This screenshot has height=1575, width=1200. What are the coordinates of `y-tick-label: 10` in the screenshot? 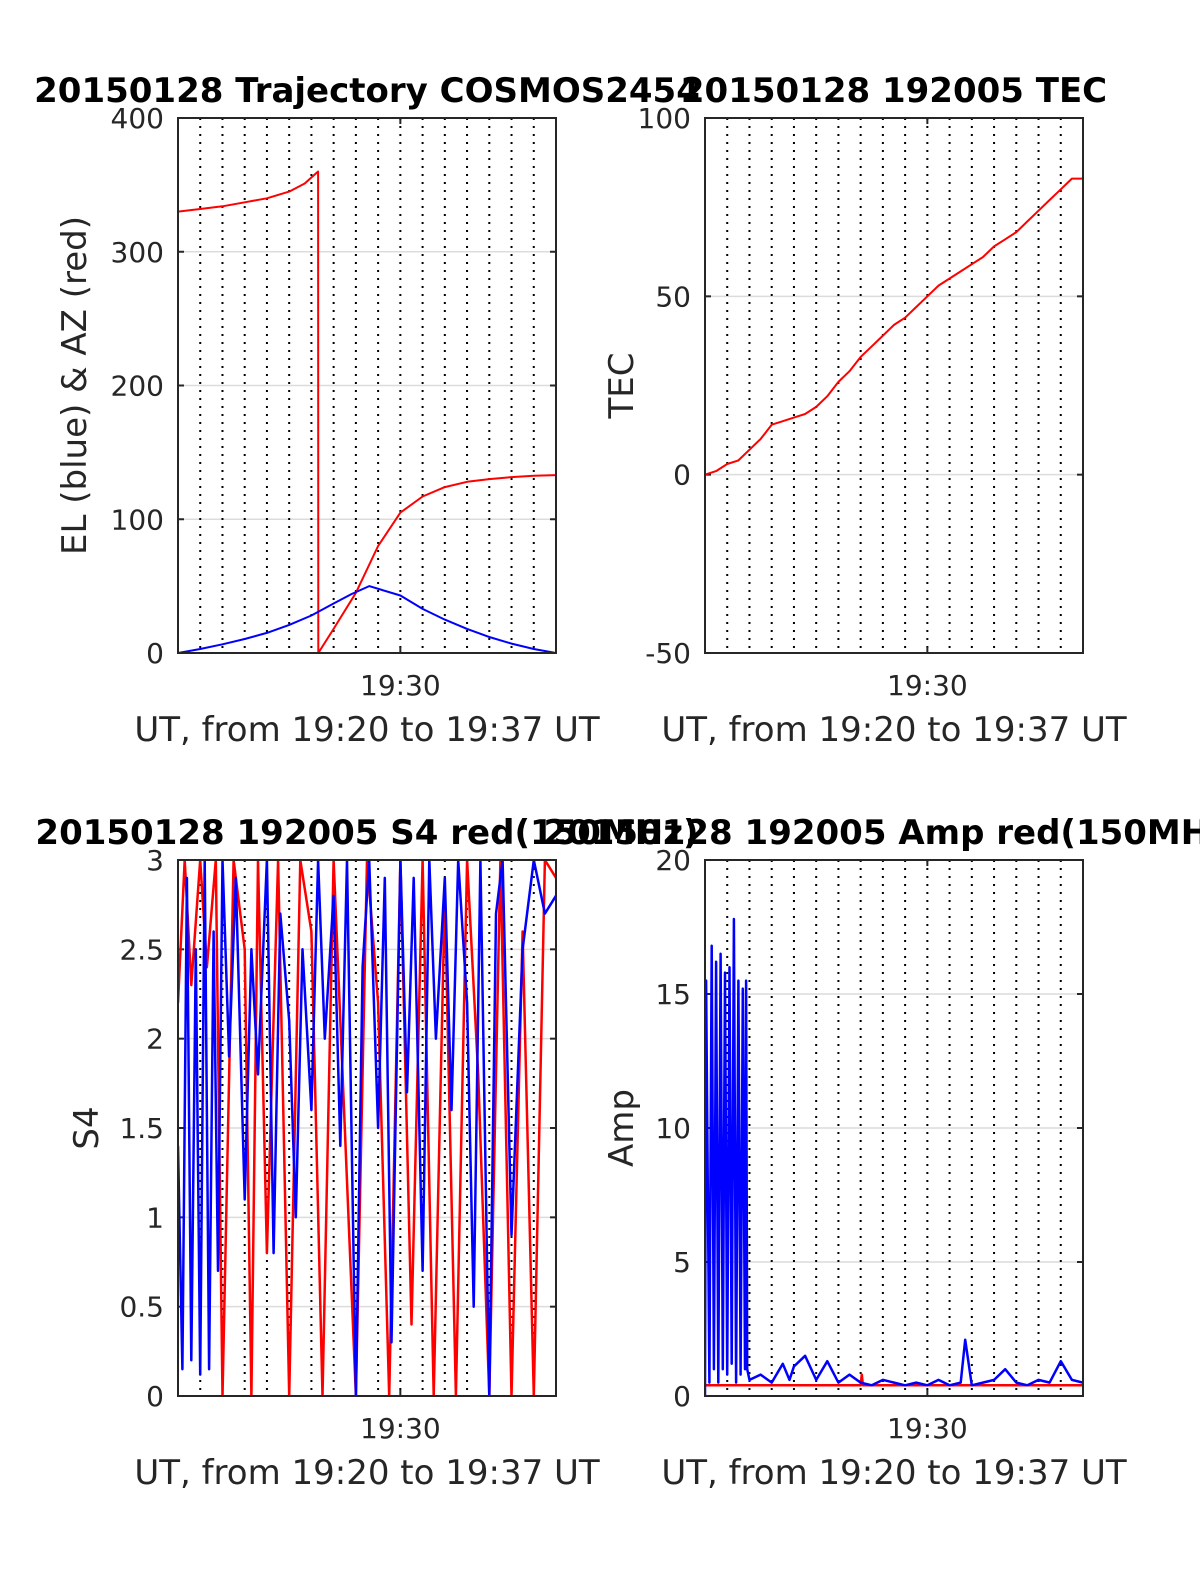 It's located at (673, 1128).